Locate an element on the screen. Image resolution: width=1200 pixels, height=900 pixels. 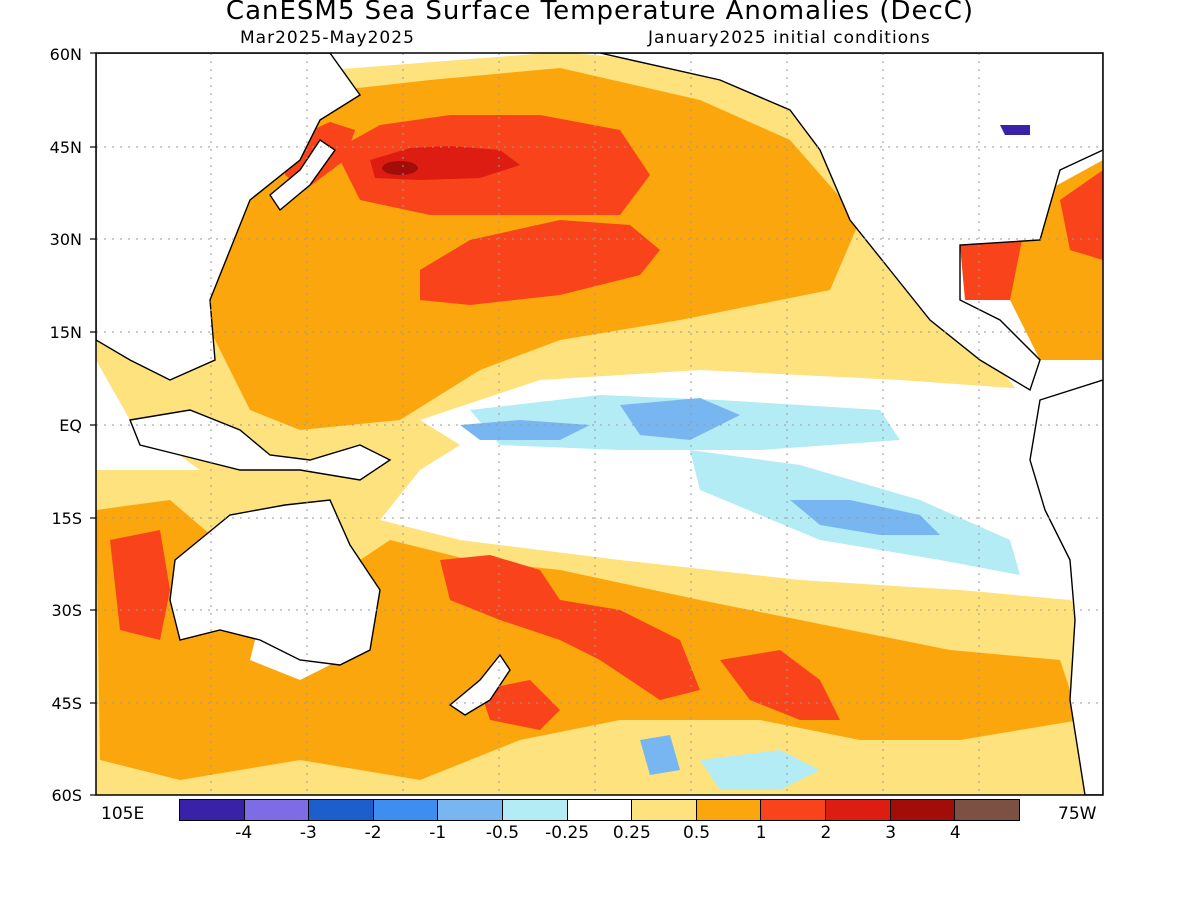
lat-label-eq: EQ is located at coordinates (70, 425).